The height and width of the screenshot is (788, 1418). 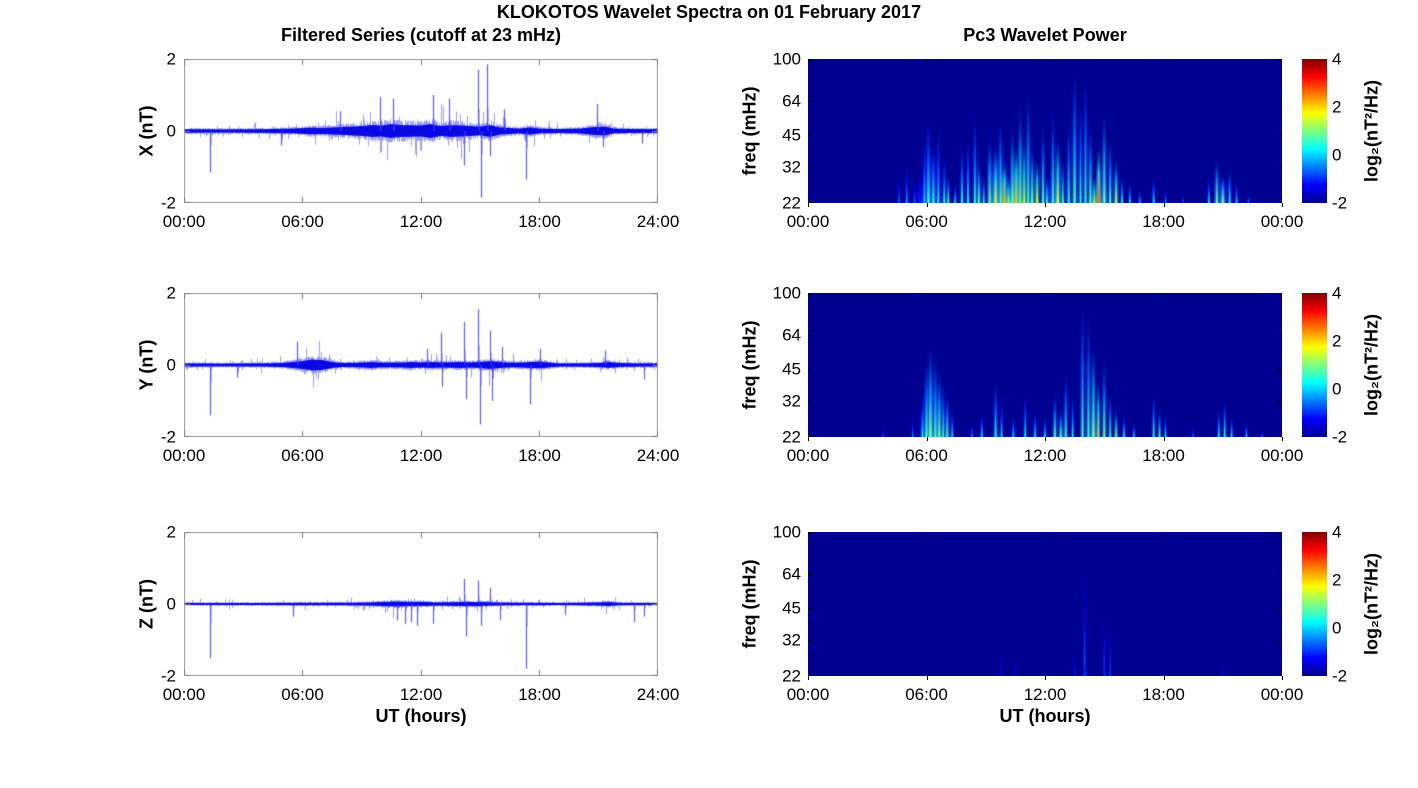 What do you see at coordinates (1371, 131) in the screenshot?
I see `colorbar-label-1: log₂(nT²/Hz)` at bounding box center [1371, 131].